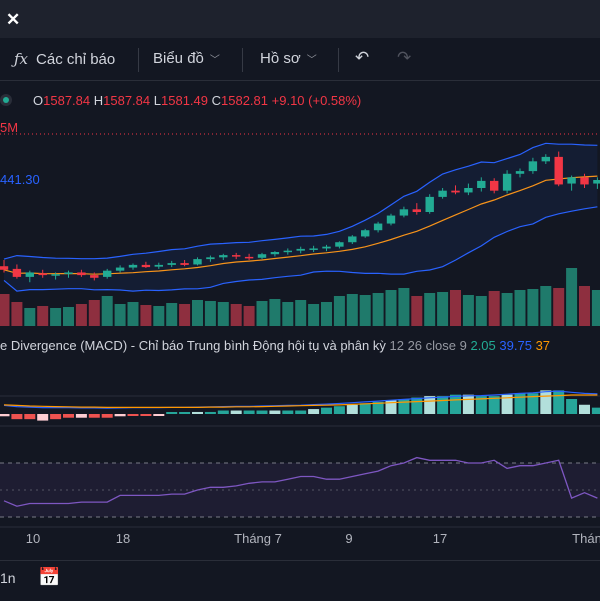  What do you see at coordinates (349, 538) in the screenshot?
I see `x-tick-label: 9` at bounding box center [349, 538].